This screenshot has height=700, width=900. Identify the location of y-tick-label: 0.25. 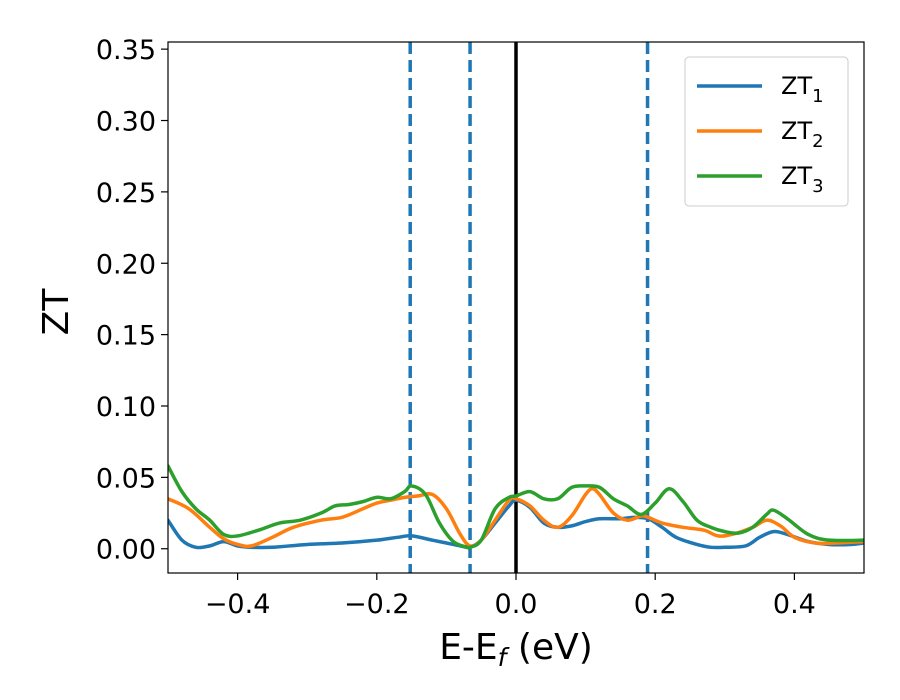
(126, 193).